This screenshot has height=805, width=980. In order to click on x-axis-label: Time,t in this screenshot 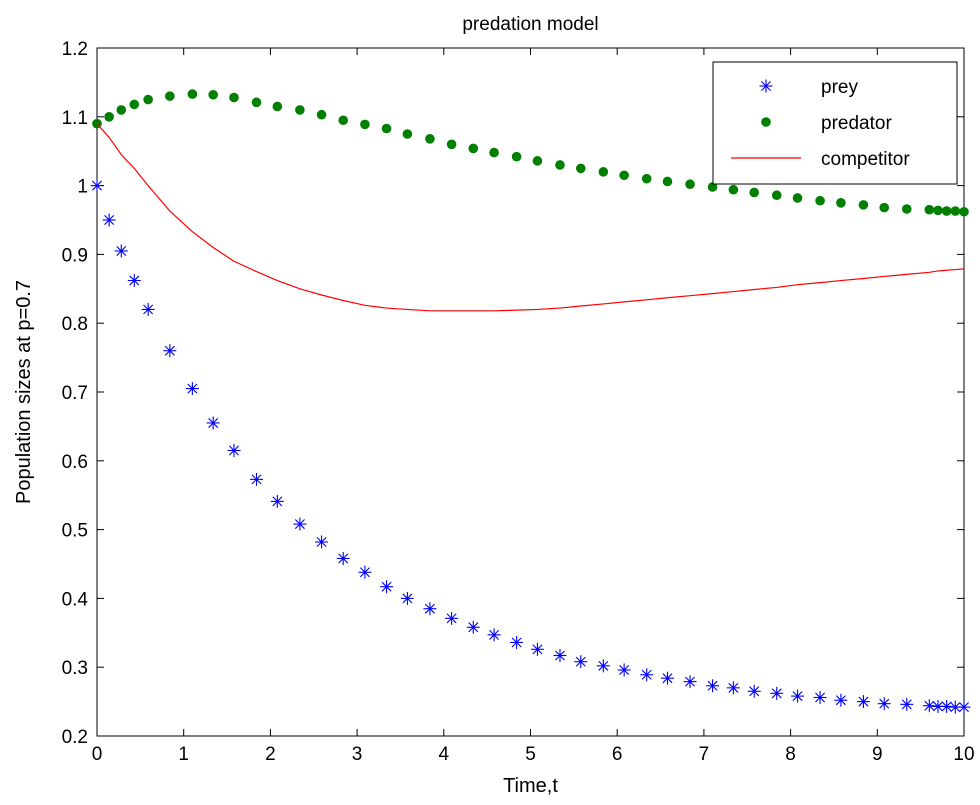, I will do `click(530, 786)`.